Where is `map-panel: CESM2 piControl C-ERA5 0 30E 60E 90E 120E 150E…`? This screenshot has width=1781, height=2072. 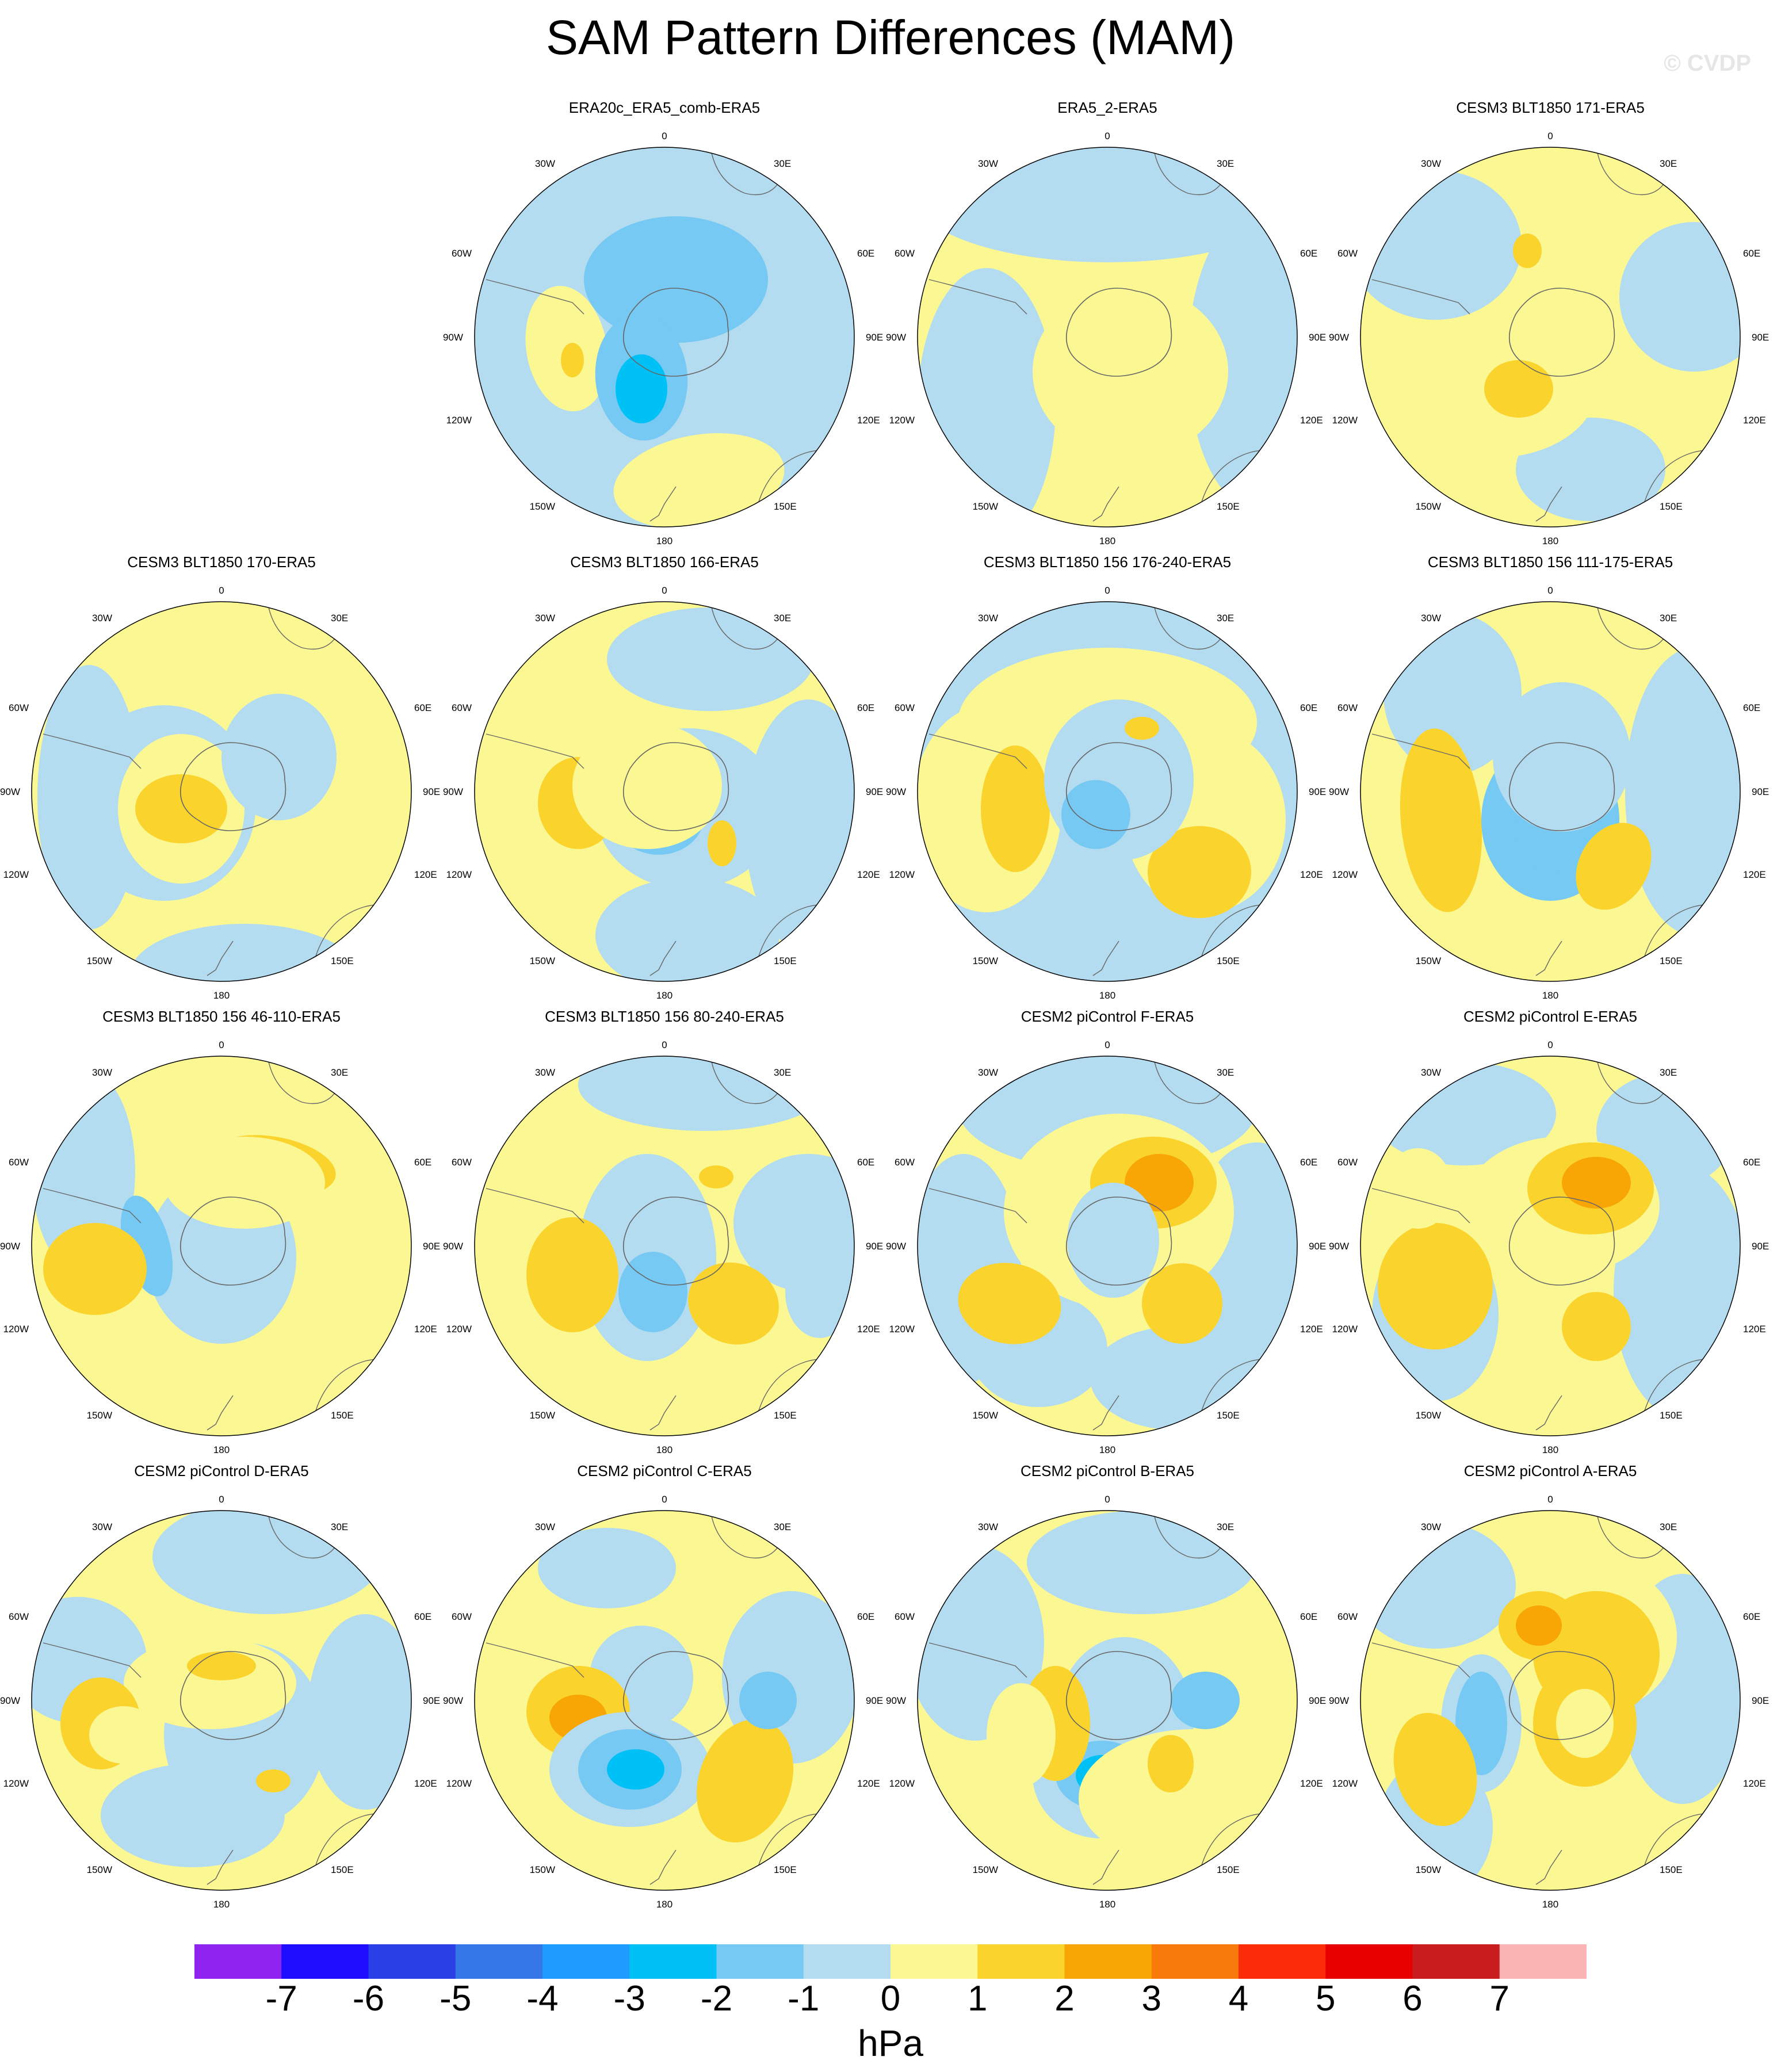 map-panel: CESM2 piControl C-ERA5 0 30E 60E 90E 120E 150E… is located at coordinates (664, 1688).